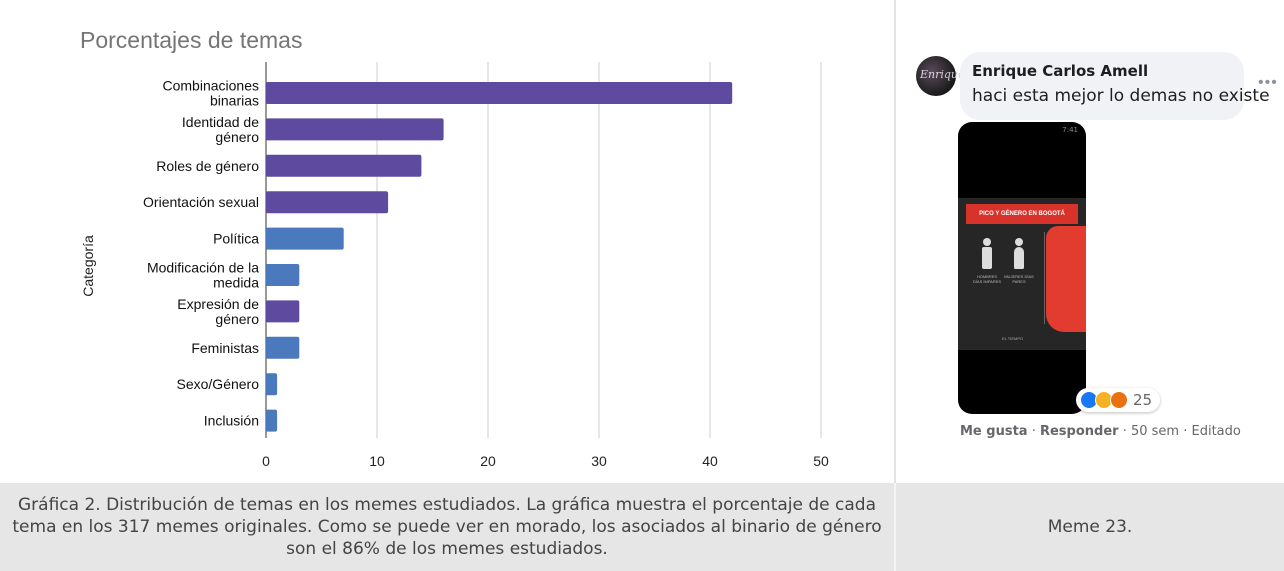 This screenshot has height=571, width=1284. What do you see at coordinates (211, 86) in the screenshot?
I see `category-label: Combinaciones` at bounding box center [211, 86].